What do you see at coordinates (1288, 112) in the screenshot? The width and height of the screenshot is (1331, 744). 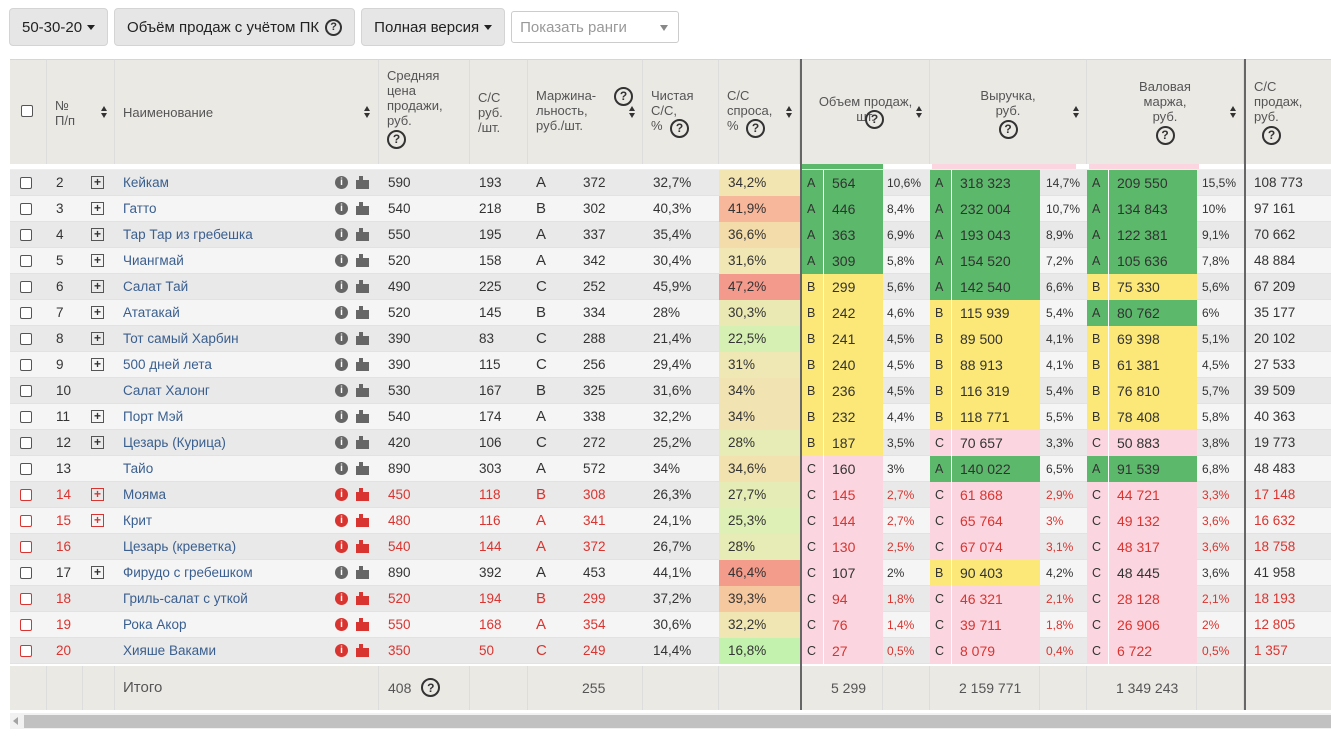 I see `header-sales-cost: С/С продаж, руб. ?` at bounding box center [1288, 112].